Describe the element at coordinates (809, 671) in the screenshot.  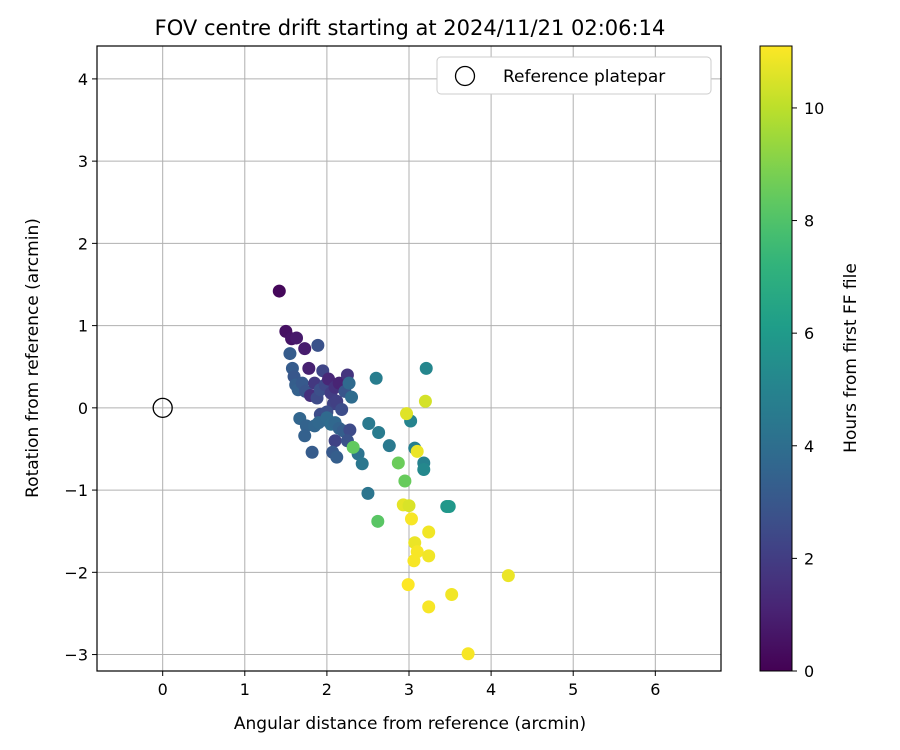
I see `colorbar-tick-label: 0` at that location.